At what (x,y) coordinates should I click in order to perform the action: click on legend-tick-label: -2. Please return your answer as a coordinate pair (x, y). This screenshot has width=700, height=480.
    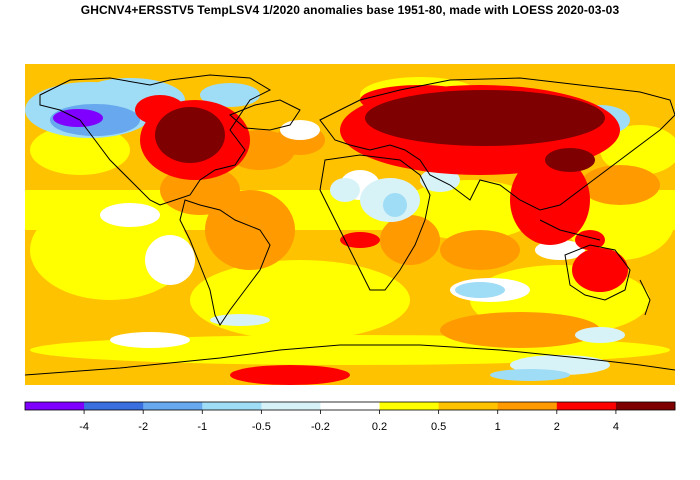
    Looking at the image, I should click on (143, 427).